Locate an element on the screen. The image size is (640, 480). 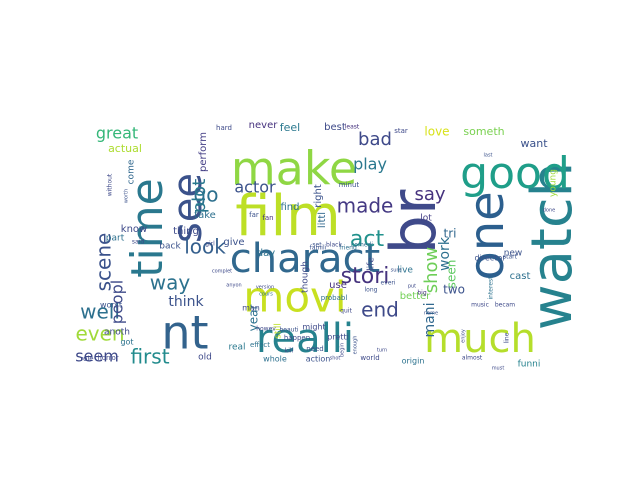
word-peopl: peopl is located at coordinates (117, 302).